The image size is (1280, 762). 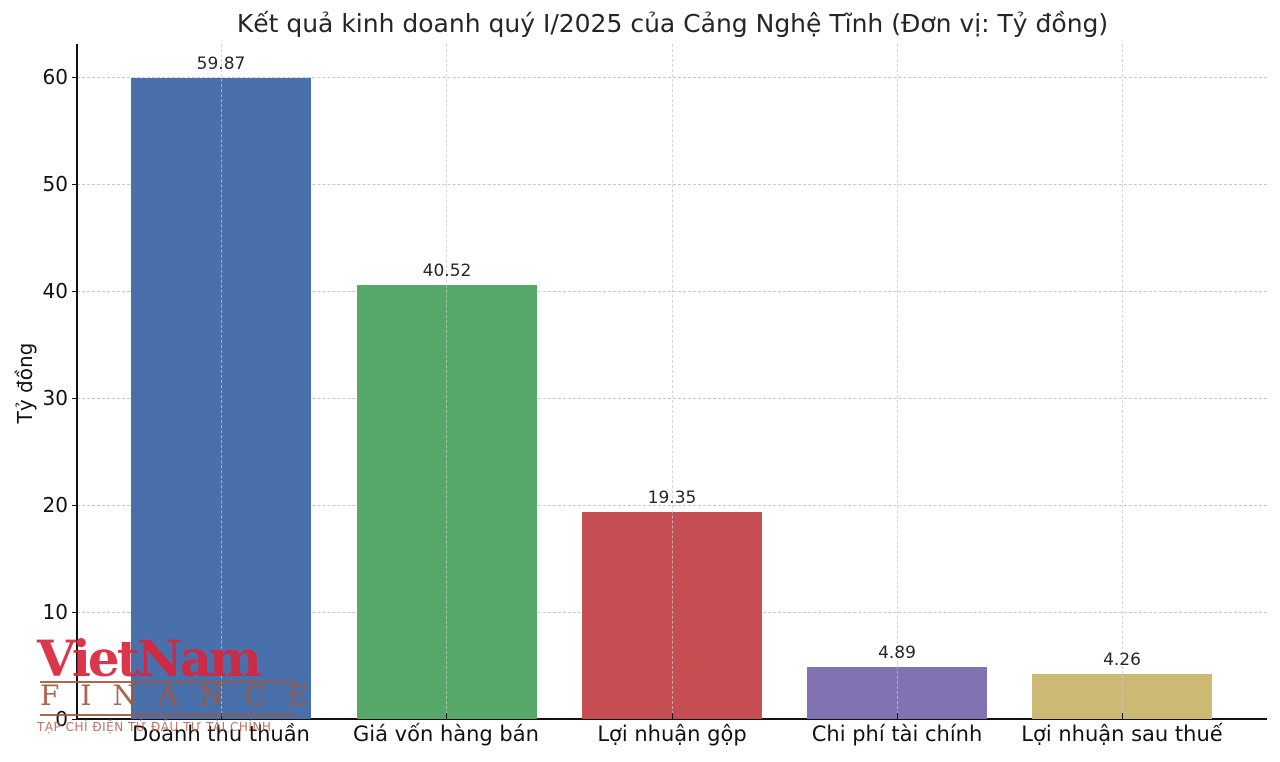 I want to click on x-tick-label: Lợi nhuận sau thuế, so click(x=1122, y=734).